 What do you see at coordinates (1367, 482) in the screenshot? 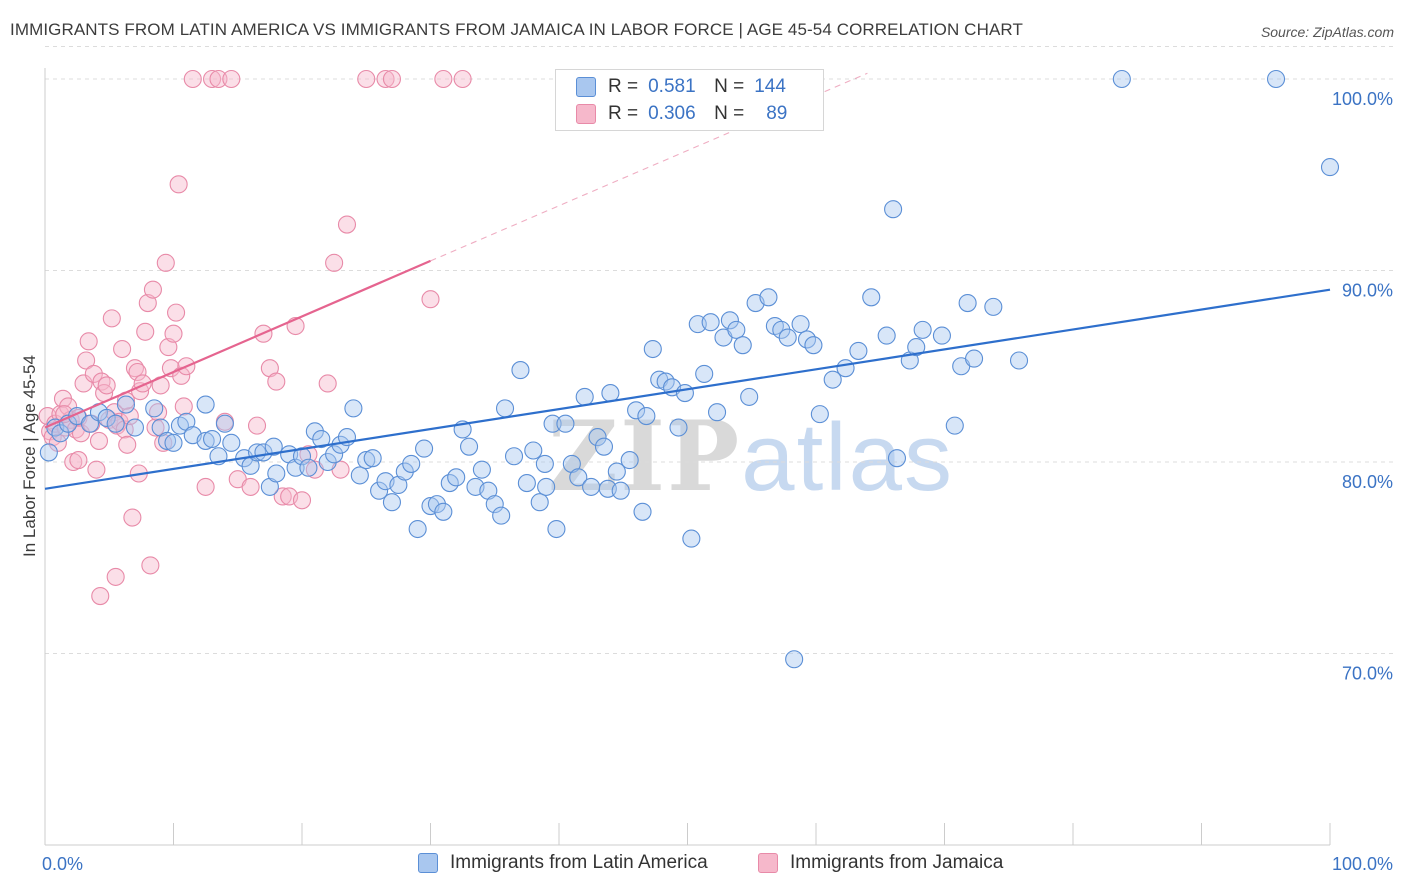
I see `y-tick-label: 80.0%` at bounding box center [1367, 482].